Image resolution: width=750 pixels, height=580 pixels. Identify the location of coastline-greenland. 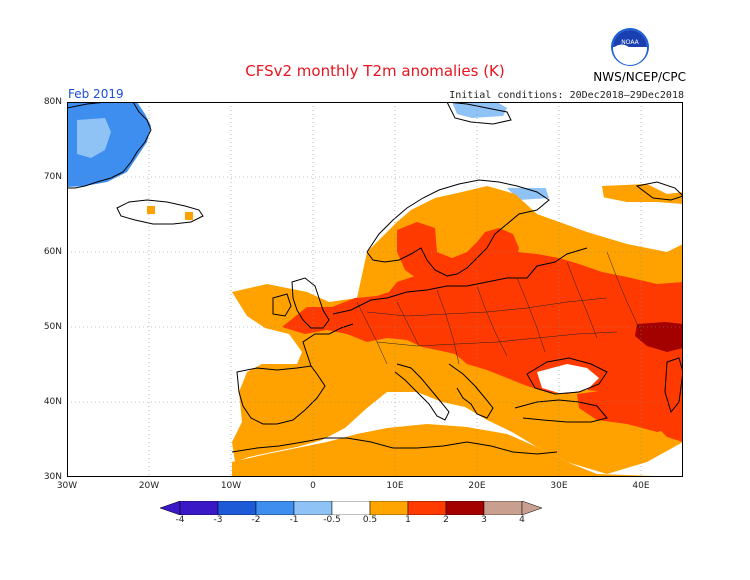
(109, 145).